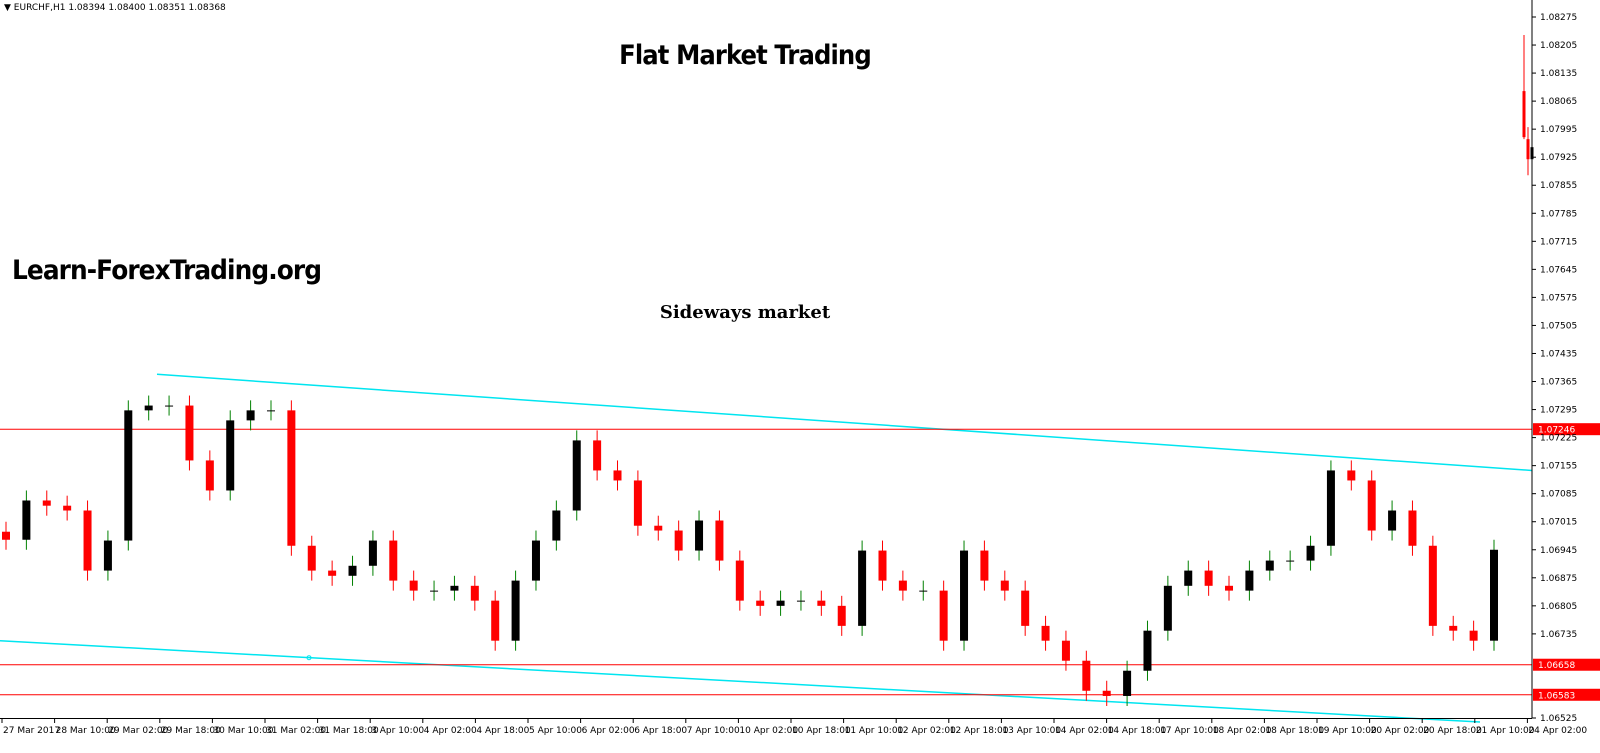 The height and width of the screenshot is (753, 1600). What do you see at coordinates (1558, 551) in the screenshot?
I see `y-tick-label: 1.06945` at bounding box center [1558, 551].